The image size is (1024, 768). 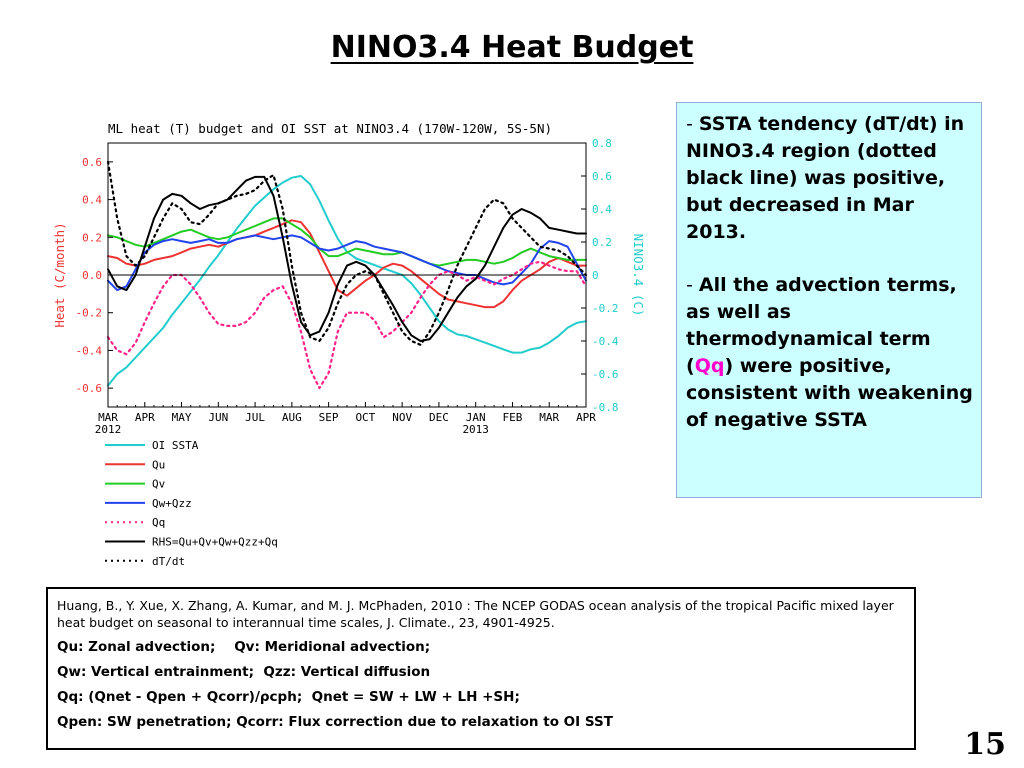 What do you see at coordinates (292, 417) in the screenshot?
I see `x-tick-label: AUG` at bounding box center [292, 417].